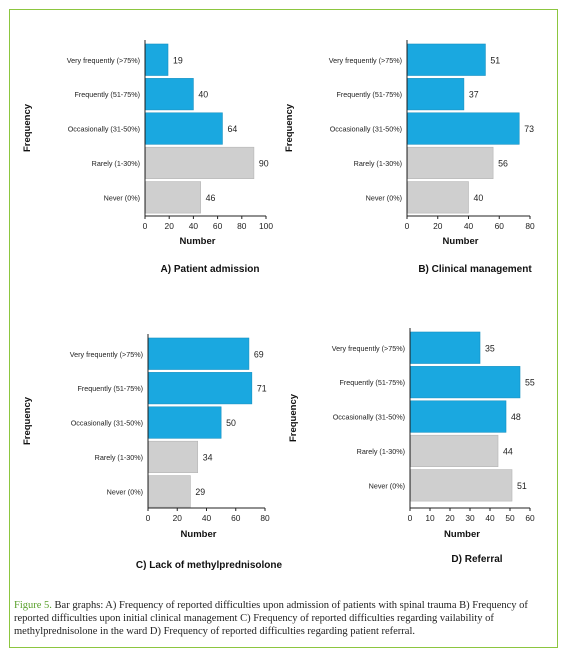  Describe the element at coordinates (210, 269) in the screenshot. I see `chart-title: A) Patient admission` at that location.